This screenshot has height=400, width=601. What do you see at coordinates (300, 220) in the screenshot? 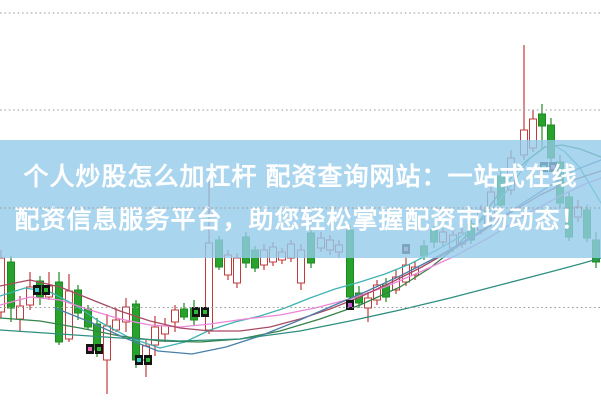
I see `banner-title-line2: 配资信息服务平台，助您轻松掌握配资市场动态！` at bounding box center [300, 220].